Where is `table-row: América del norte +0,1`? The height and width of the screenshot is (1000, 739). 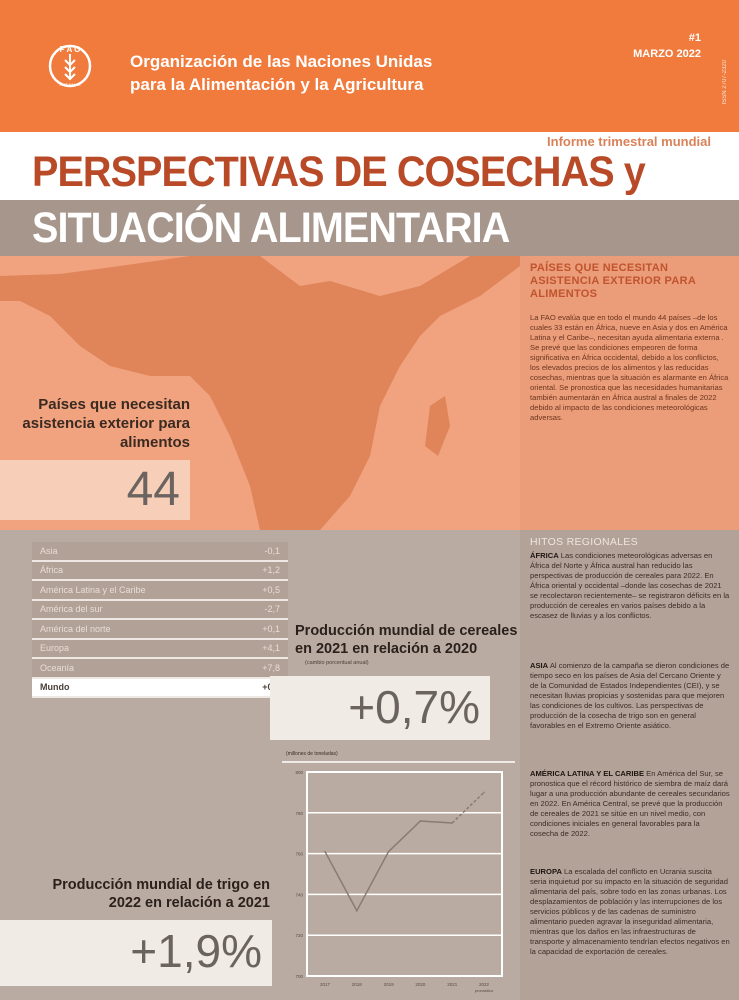
table-row: América del norte +0,1 is located at coordinates (160, 630).